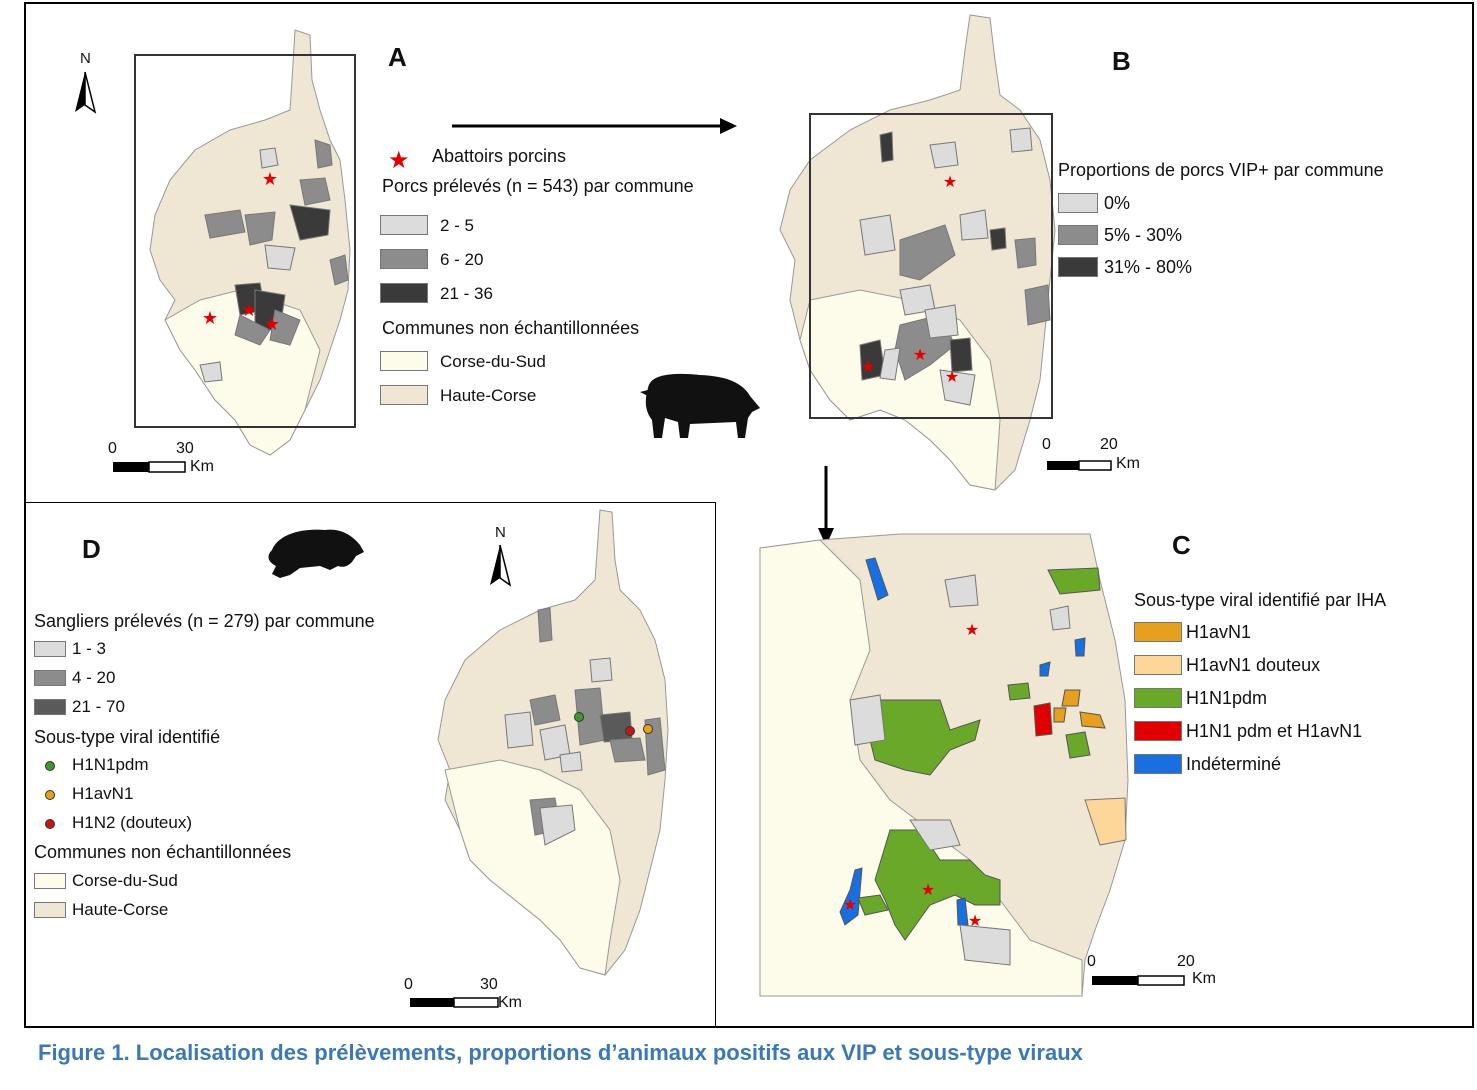 This screenshot has height=1090, width=1477. Describe the element at coordinates (120, 909) in the screenshot. I see `region-label-d-2: Haute-Corse` at that location.